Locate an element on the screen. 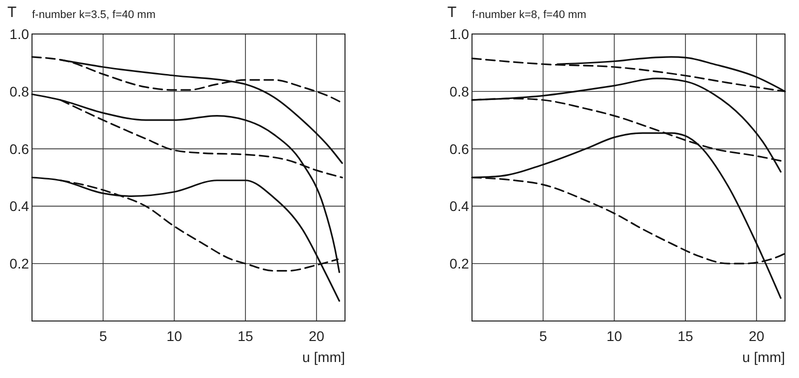 This screenshot has height=378, width=799. chart-title: f-number k=8, f=40 mm is located at coordinates (529, 15).